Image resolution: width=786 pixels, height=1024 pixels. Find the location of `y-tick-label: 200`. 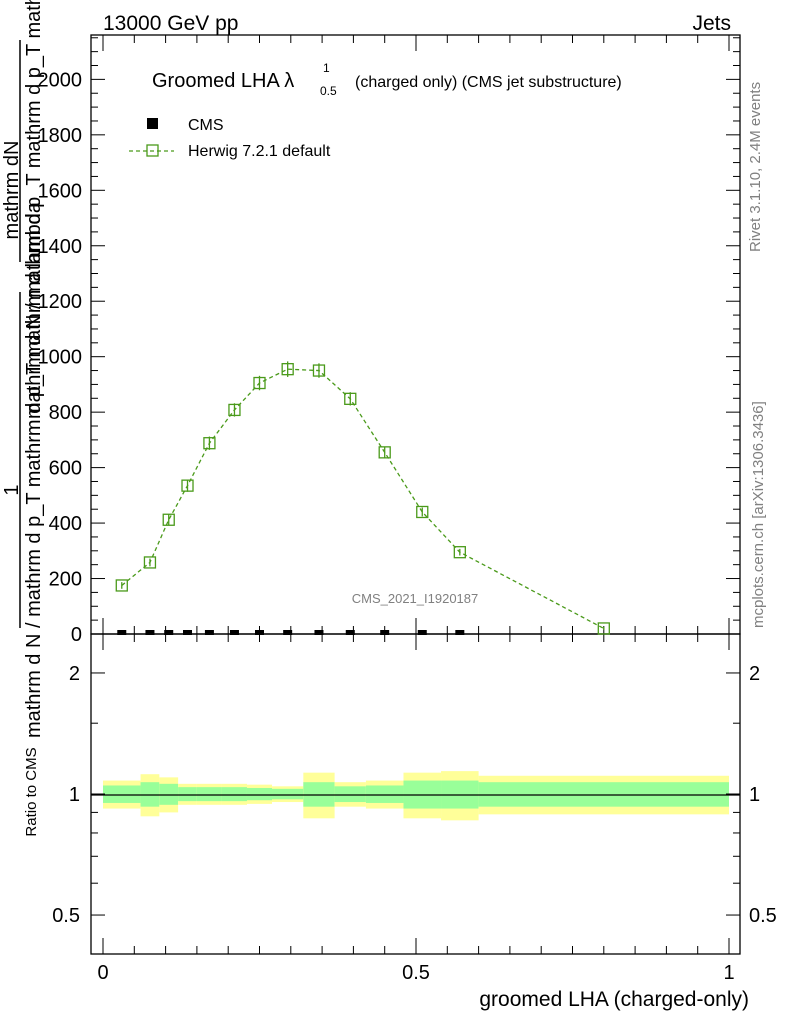

y-tick-label: 200 is located at coordinates (65, 580).